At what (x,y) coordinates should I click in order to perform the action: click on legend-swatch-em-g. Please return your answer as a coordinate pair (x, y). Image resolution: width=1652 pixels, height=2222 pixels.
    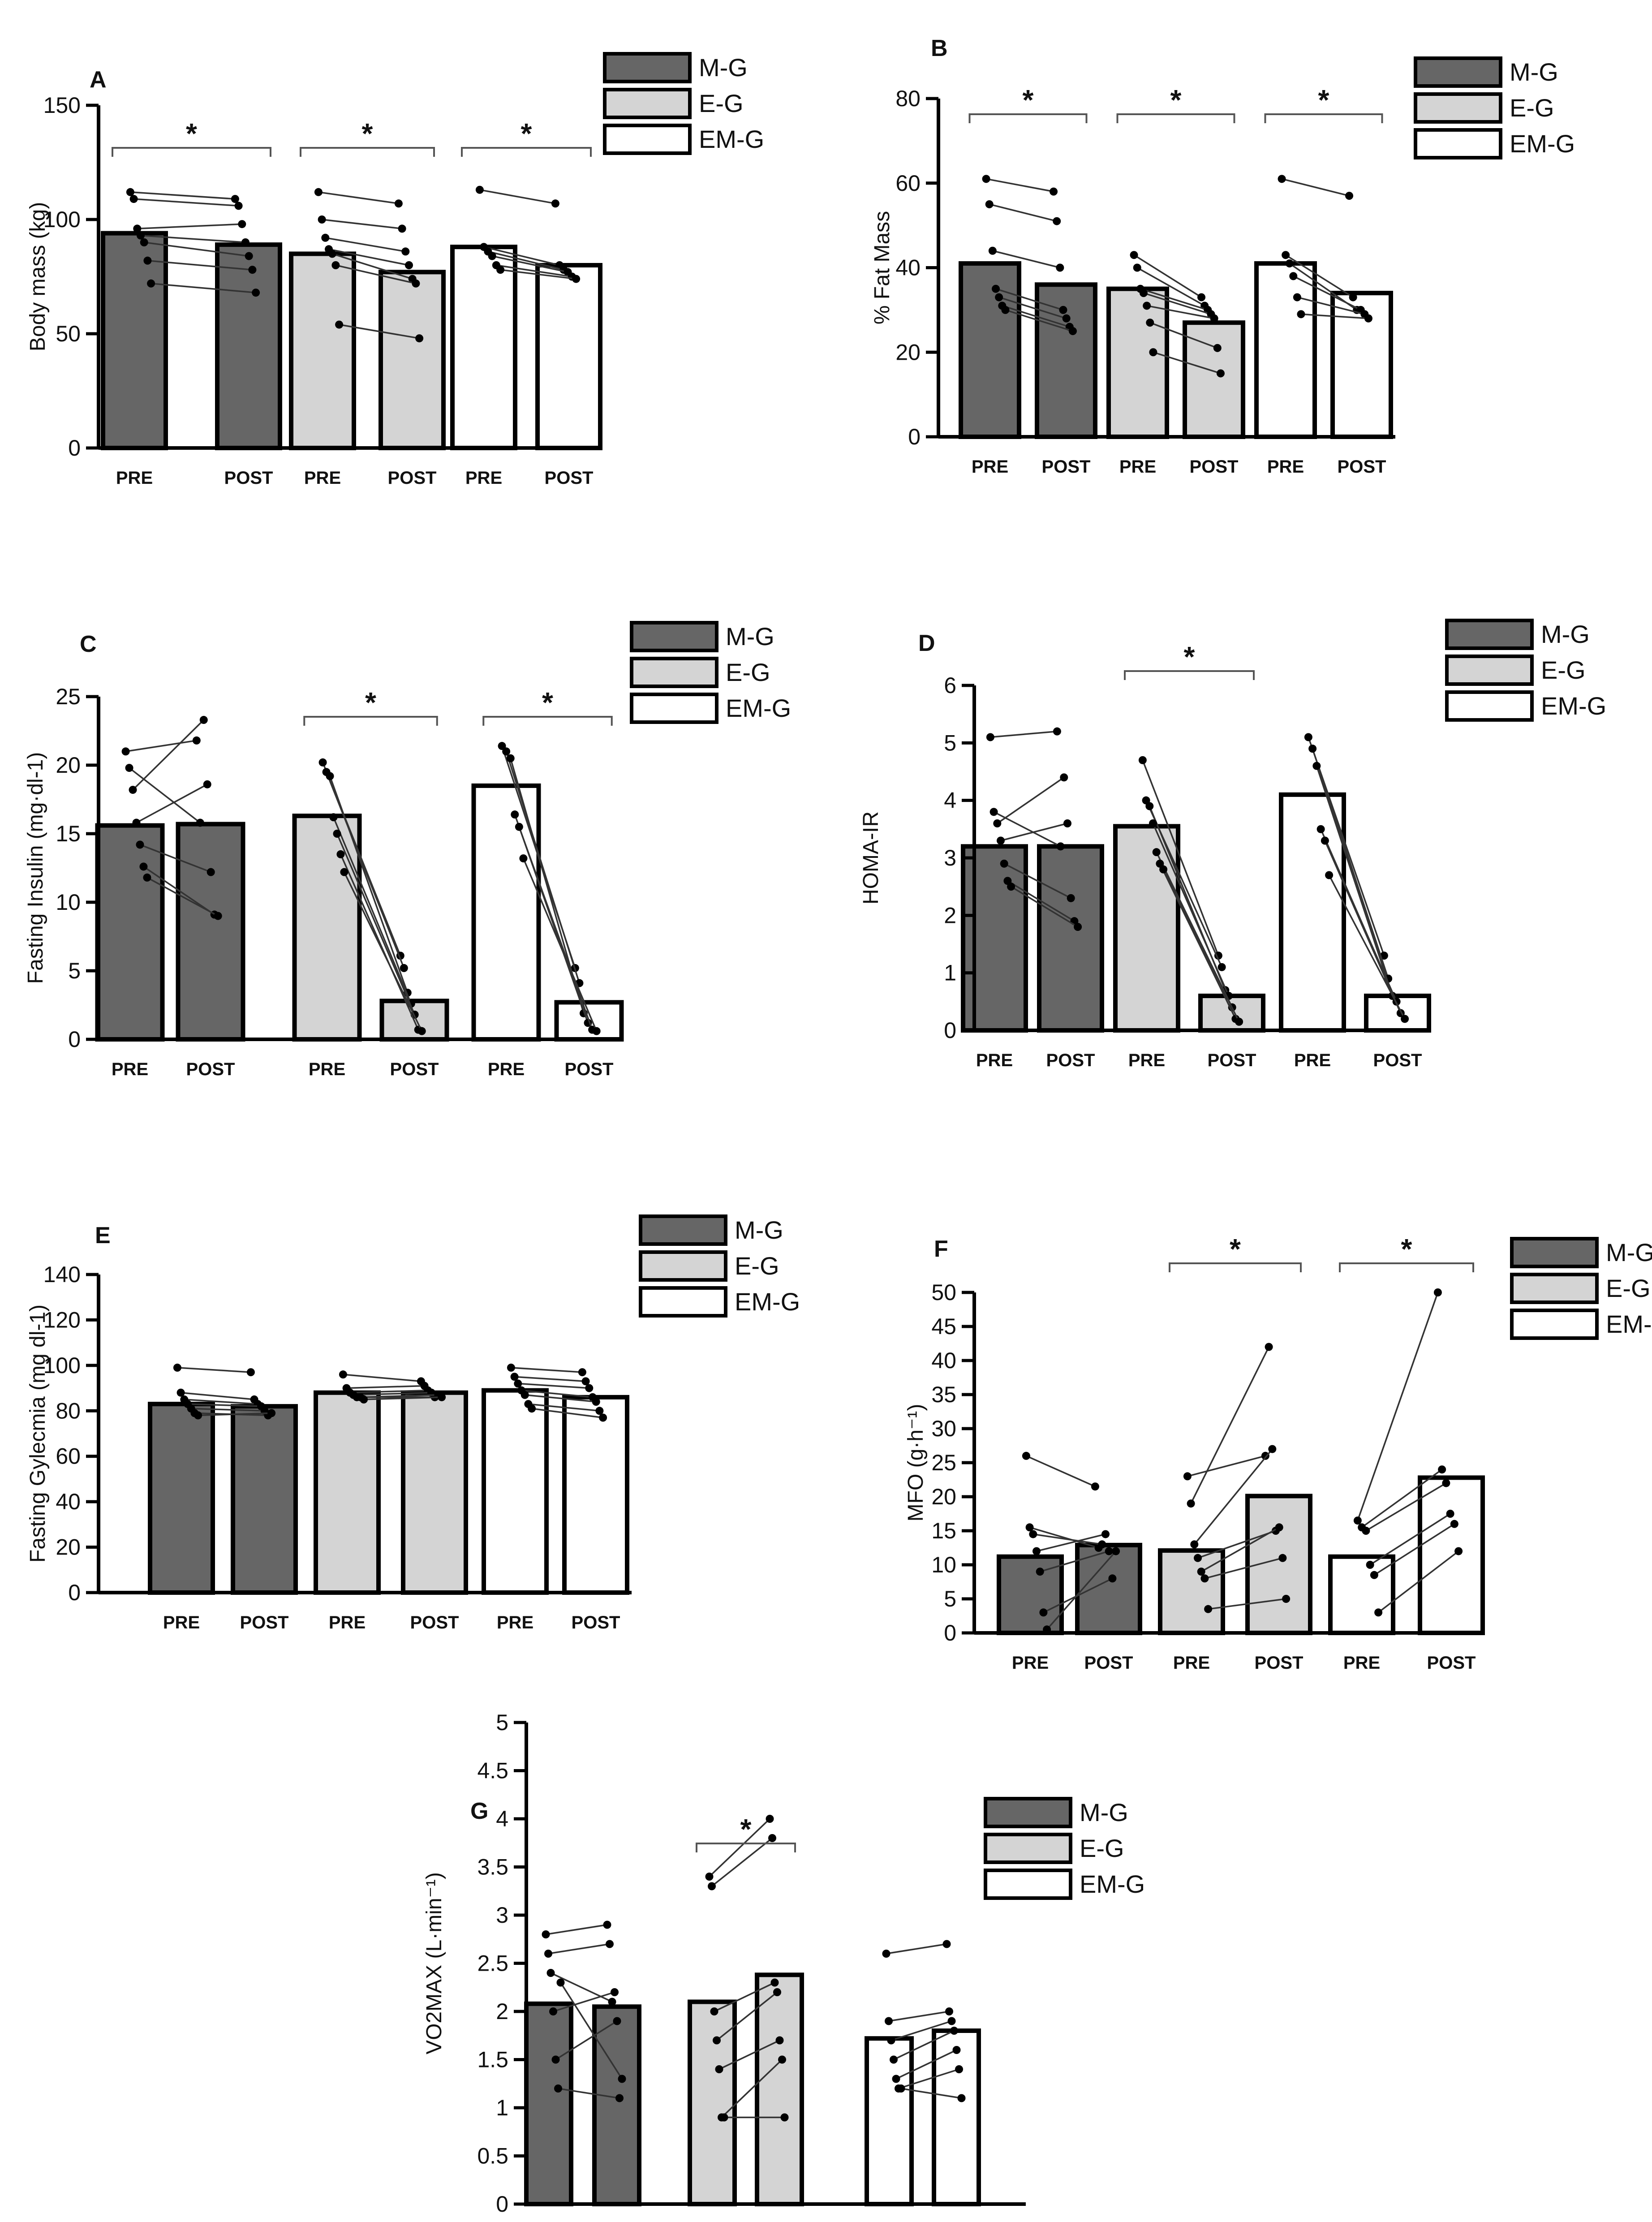
    Looking at the image, I should click on (1458, 143).